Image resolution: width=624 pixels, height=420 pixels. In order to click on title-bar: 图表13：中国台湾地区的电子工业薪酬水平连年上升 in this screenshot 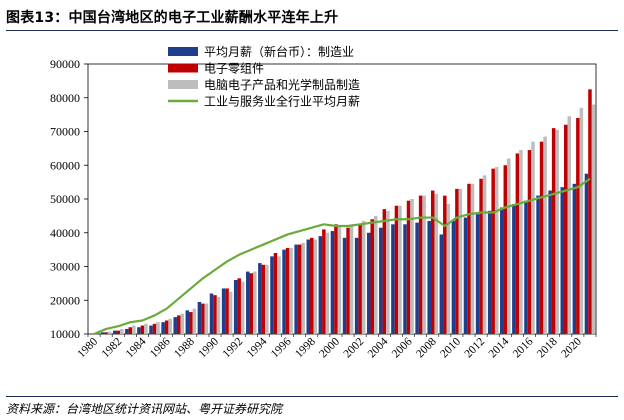, I will do `click(312, 17)`.